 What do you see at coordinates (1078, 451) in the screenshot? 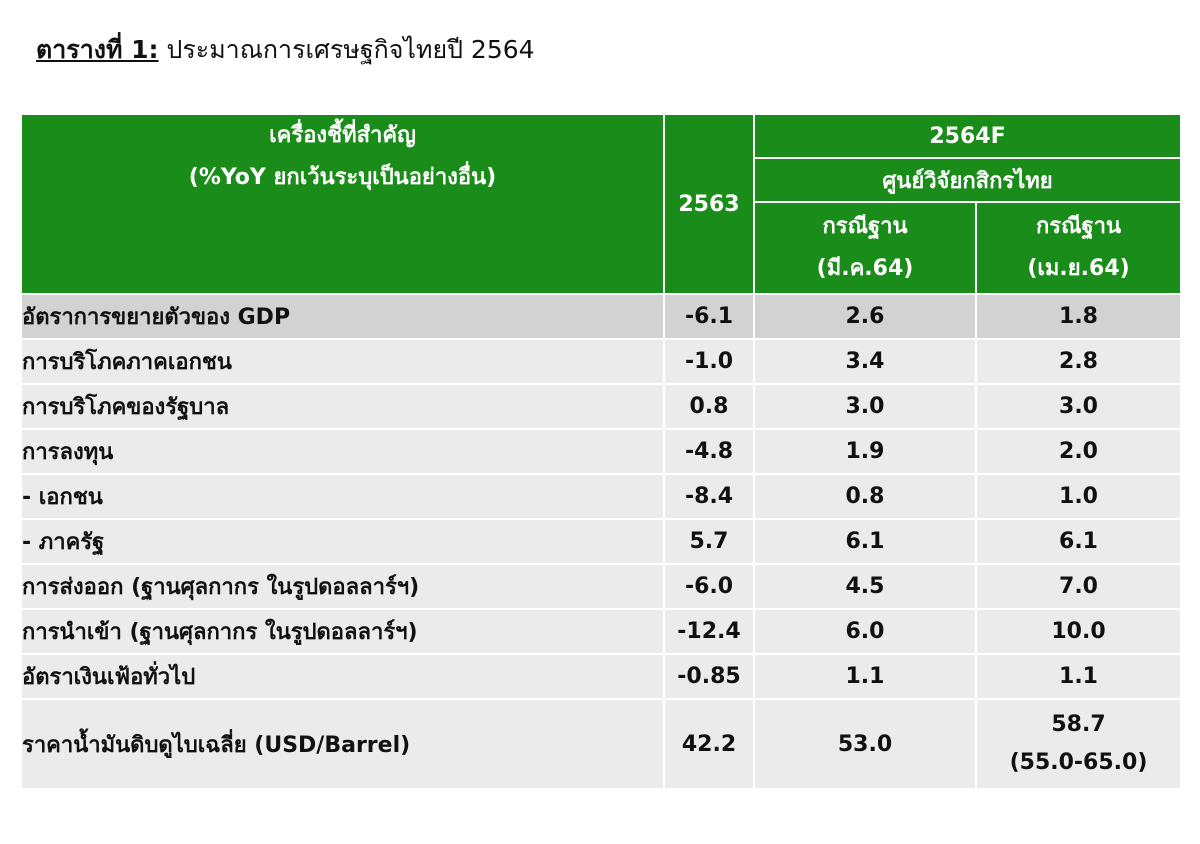
I see `cell-apr64: 2.0` at bounding box center [1078, 451].